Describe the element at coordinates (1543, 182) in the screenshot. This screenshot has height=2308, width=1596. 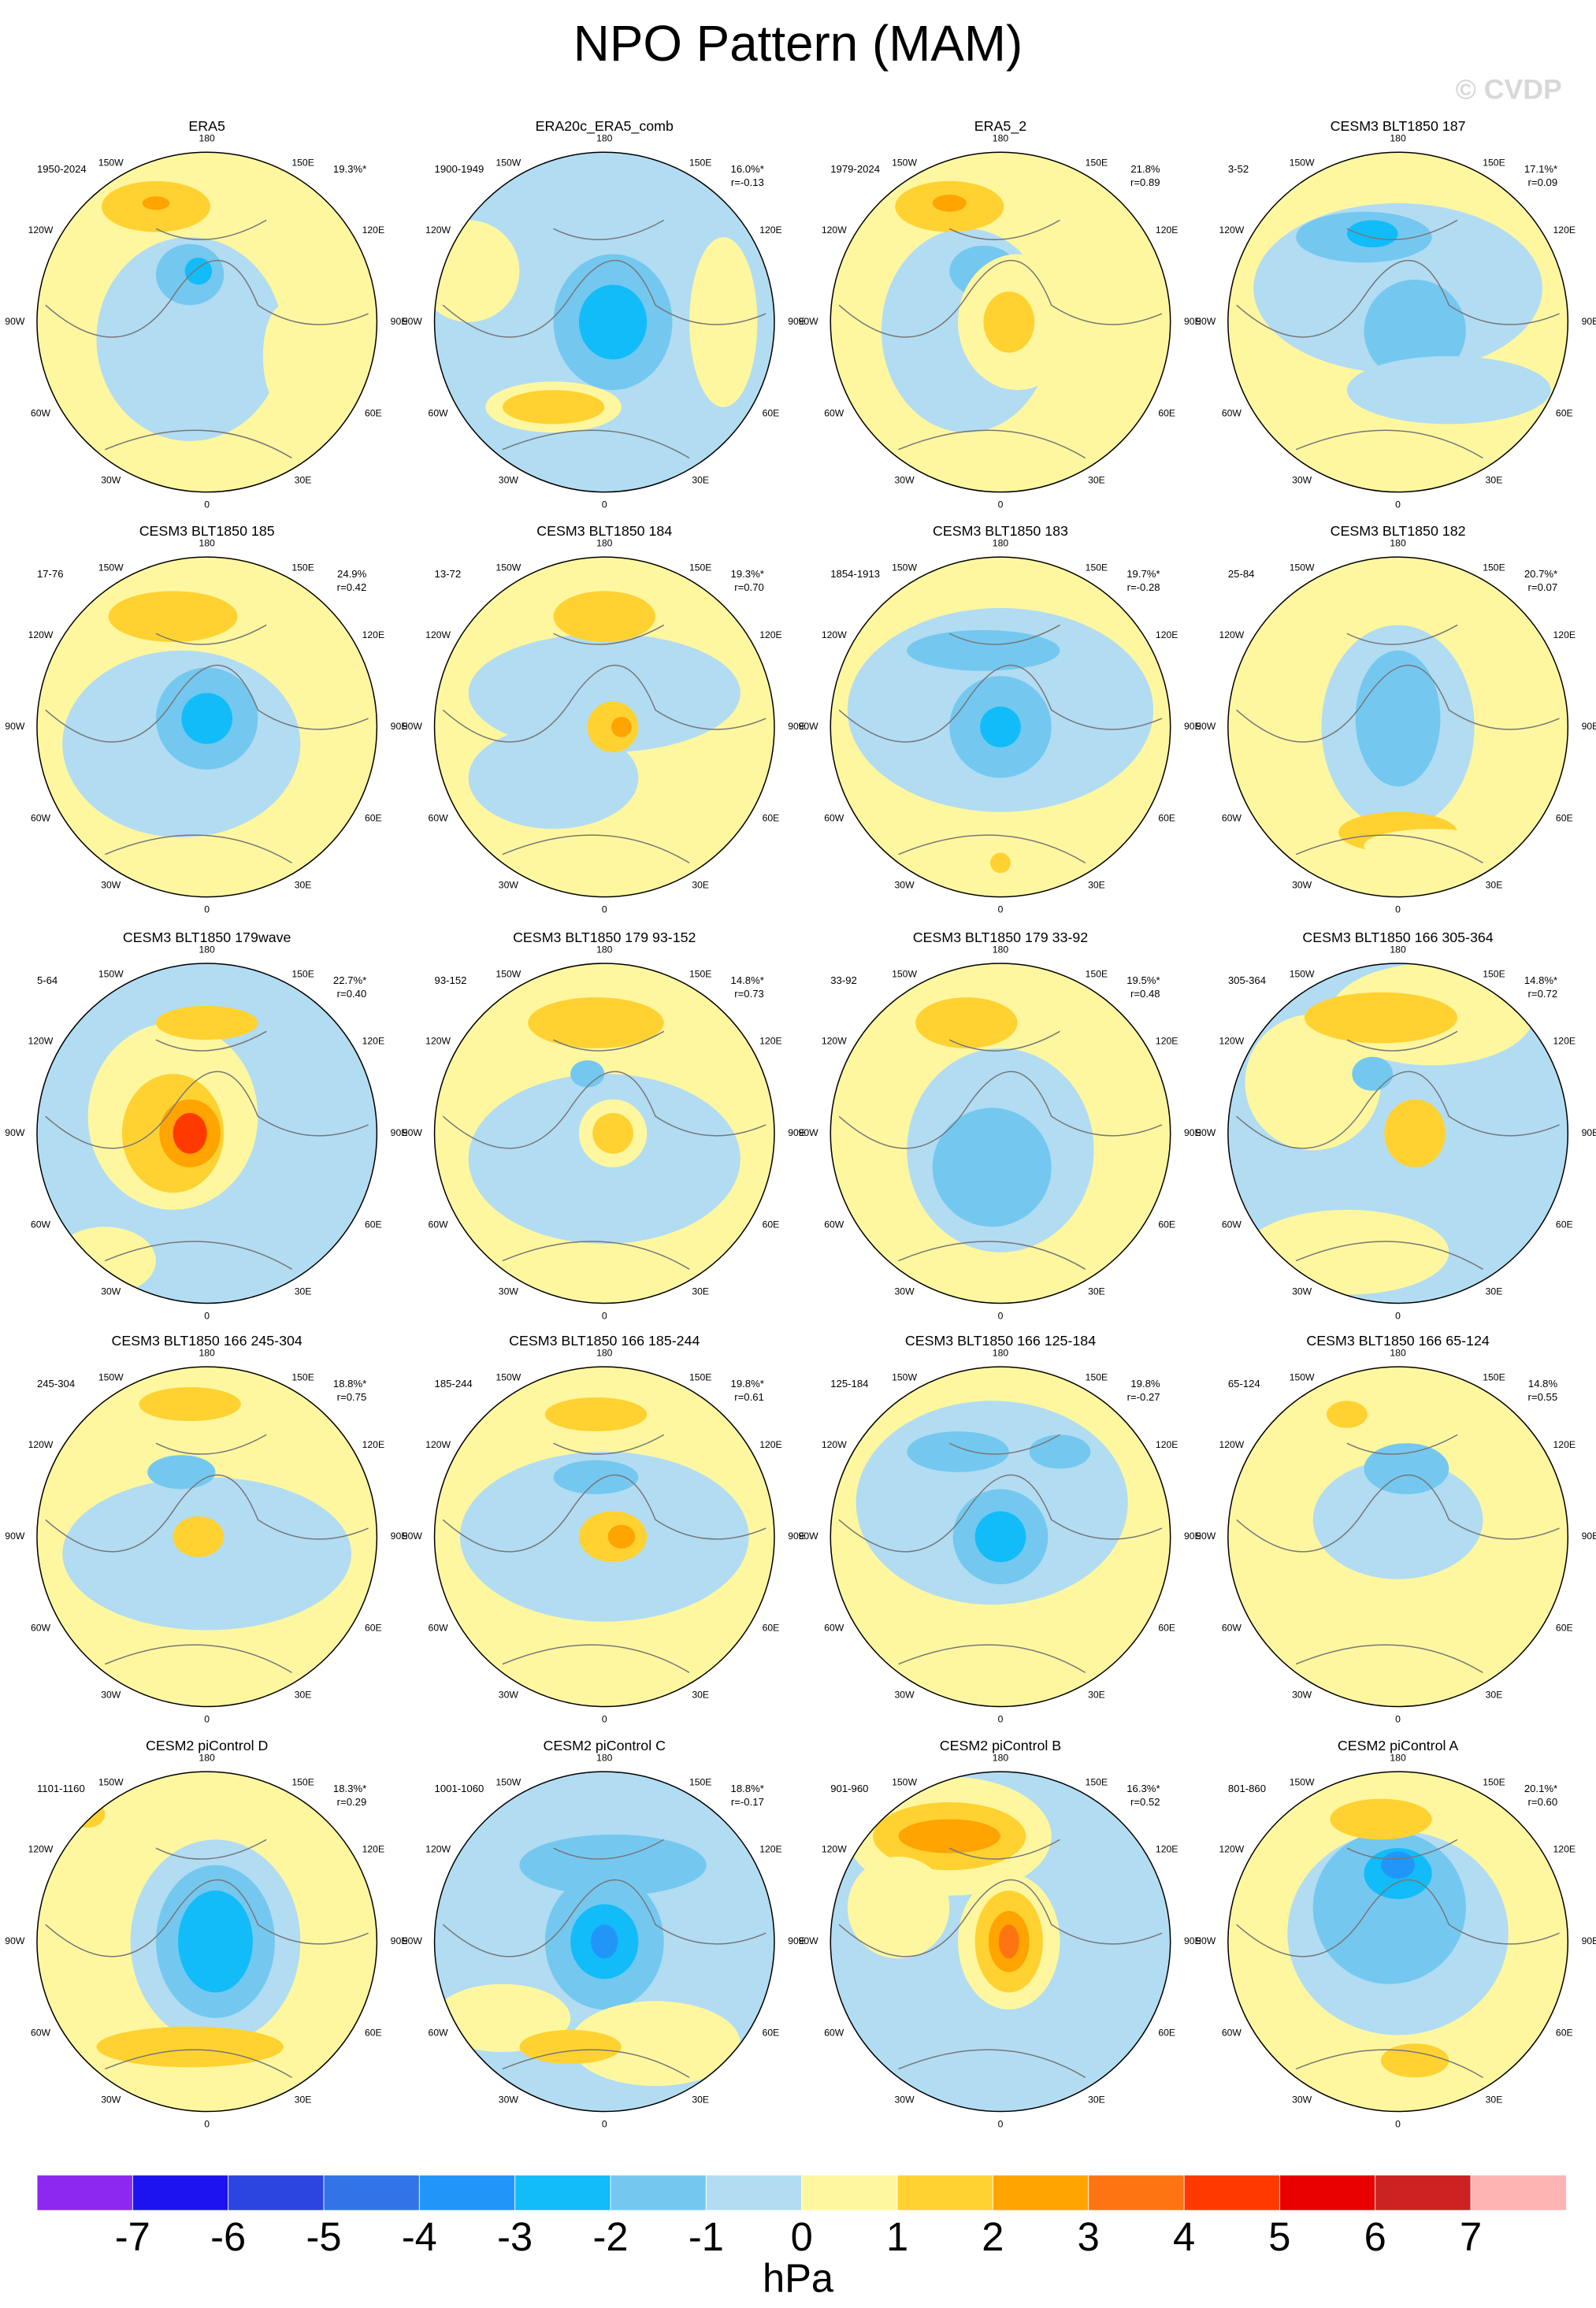
I see `panel-correlation: r=0.09` at that location.